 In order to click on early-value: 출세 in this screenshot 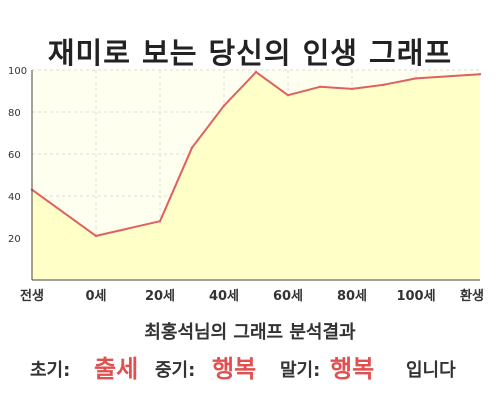, I will do `click(116, 369)`.